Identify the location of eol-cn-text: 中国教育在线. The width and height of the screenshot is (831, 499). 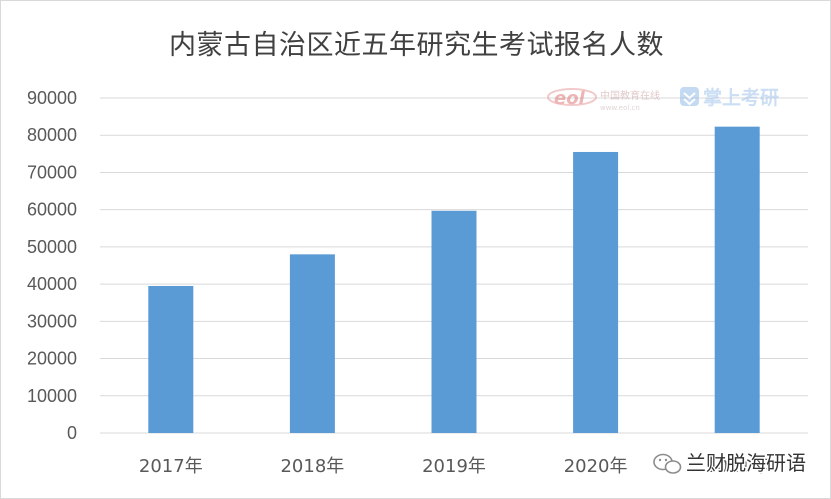
(630, 95).